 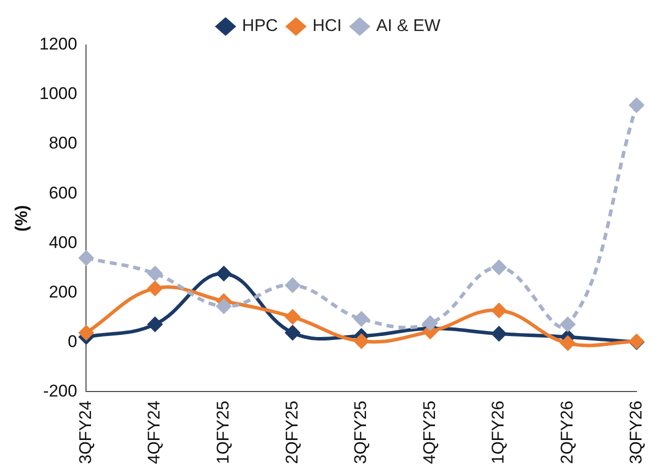 I want to click on y-tick-label: -200, so click(x=60, y=390).